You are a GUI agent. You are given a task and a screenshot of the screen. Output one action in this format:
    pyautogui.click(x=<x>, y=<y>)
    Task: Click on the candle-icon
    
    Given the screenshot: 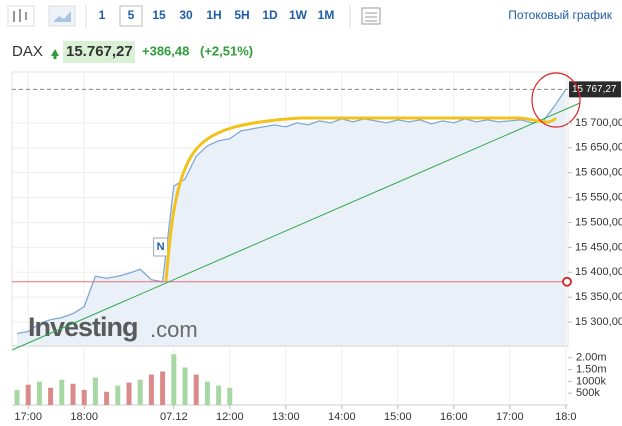 What is the action you would take?
    pyautogui.click(x=21, y=16)
    